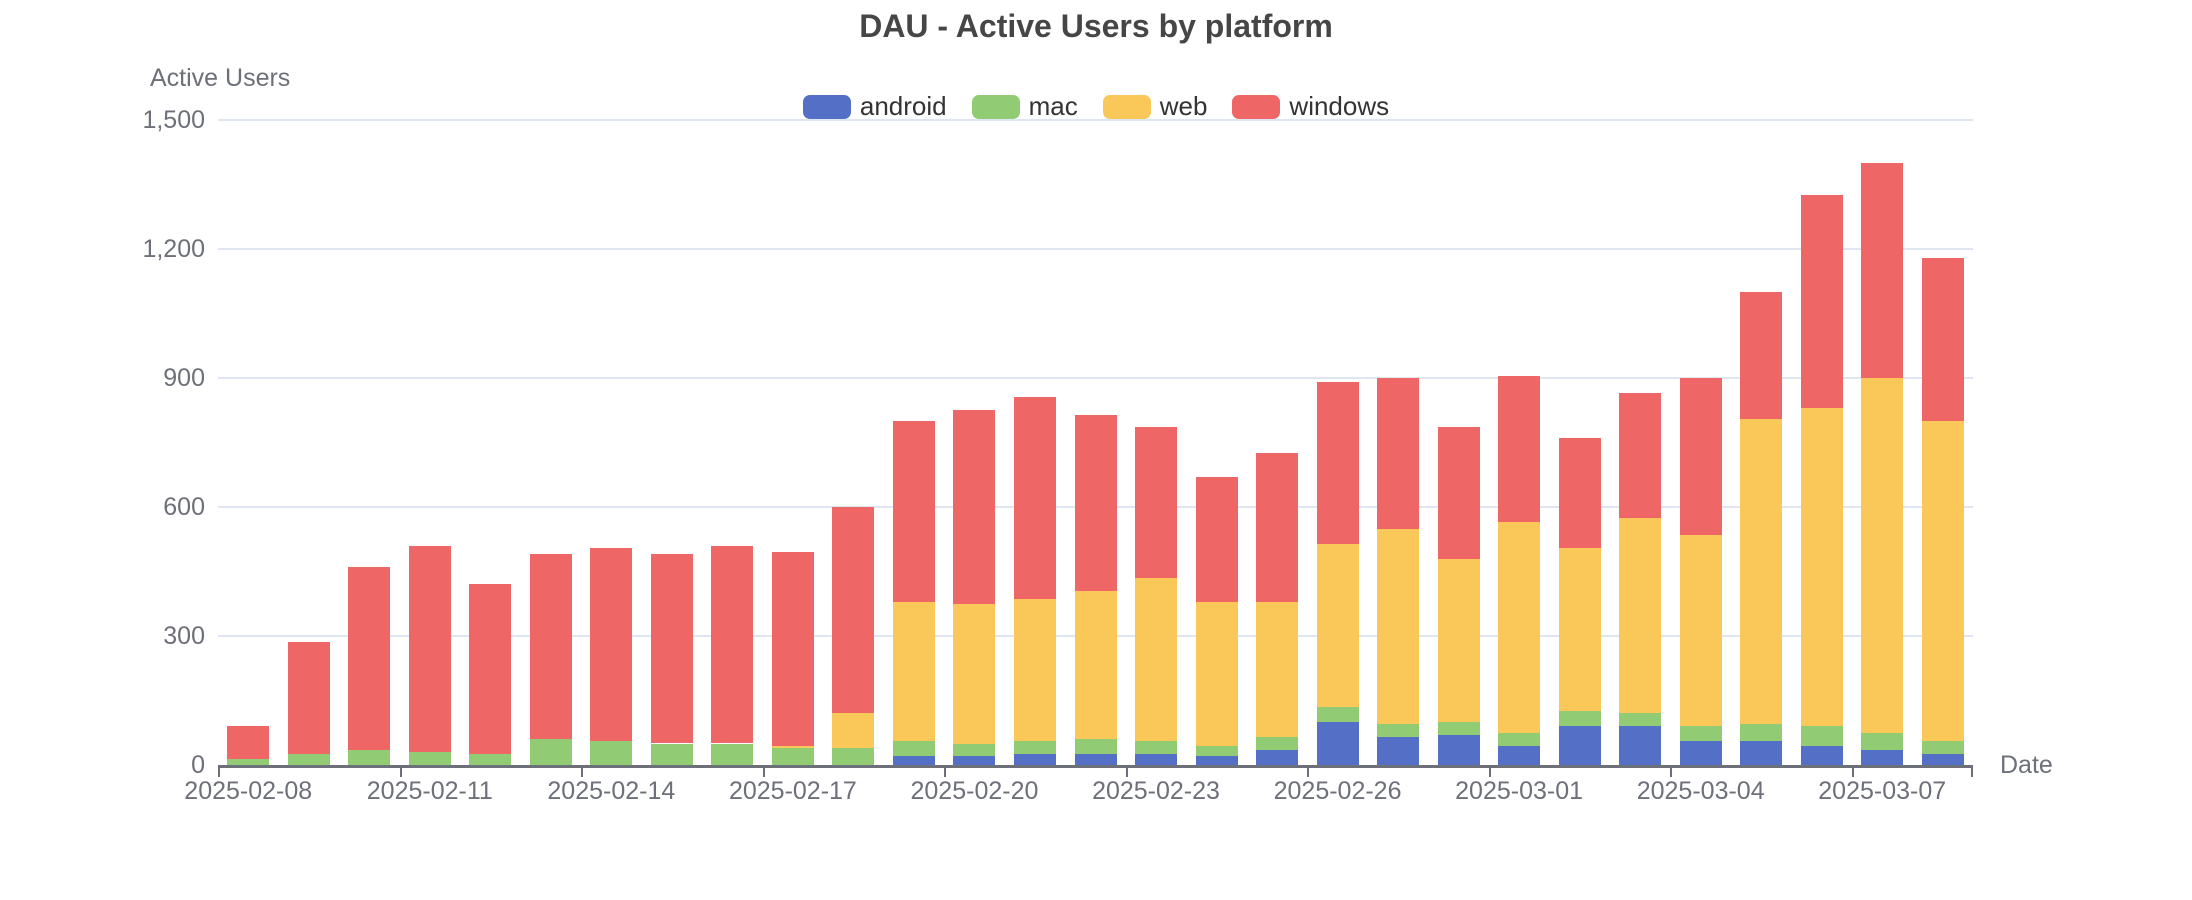 The height and width of the screenshot is (900, 2192). What do you see at coordinates (1821, 755) in the screenshot?
I see `bar-2025-03-06-android` at bounding box center [1821, 755].